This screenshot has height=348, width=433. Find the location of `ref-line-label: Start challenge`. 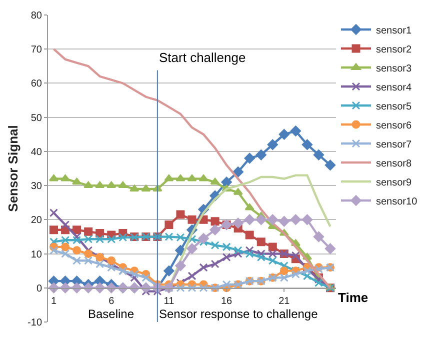

ref-line-label: Start challenge is located at coordinates (202, 57).